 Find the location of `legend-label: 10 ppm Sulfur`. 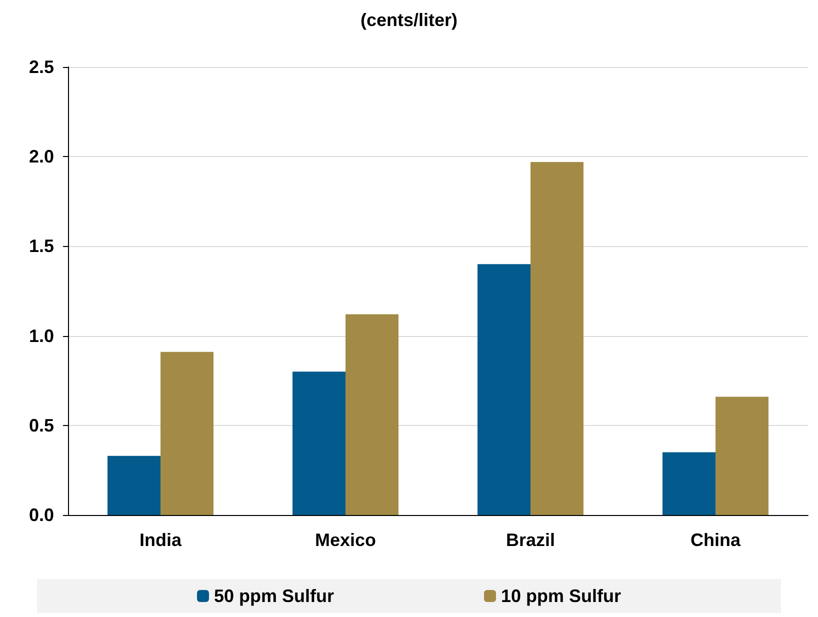

legend-label: 10 ppm Sulfur is located at coordinates (561, 596).